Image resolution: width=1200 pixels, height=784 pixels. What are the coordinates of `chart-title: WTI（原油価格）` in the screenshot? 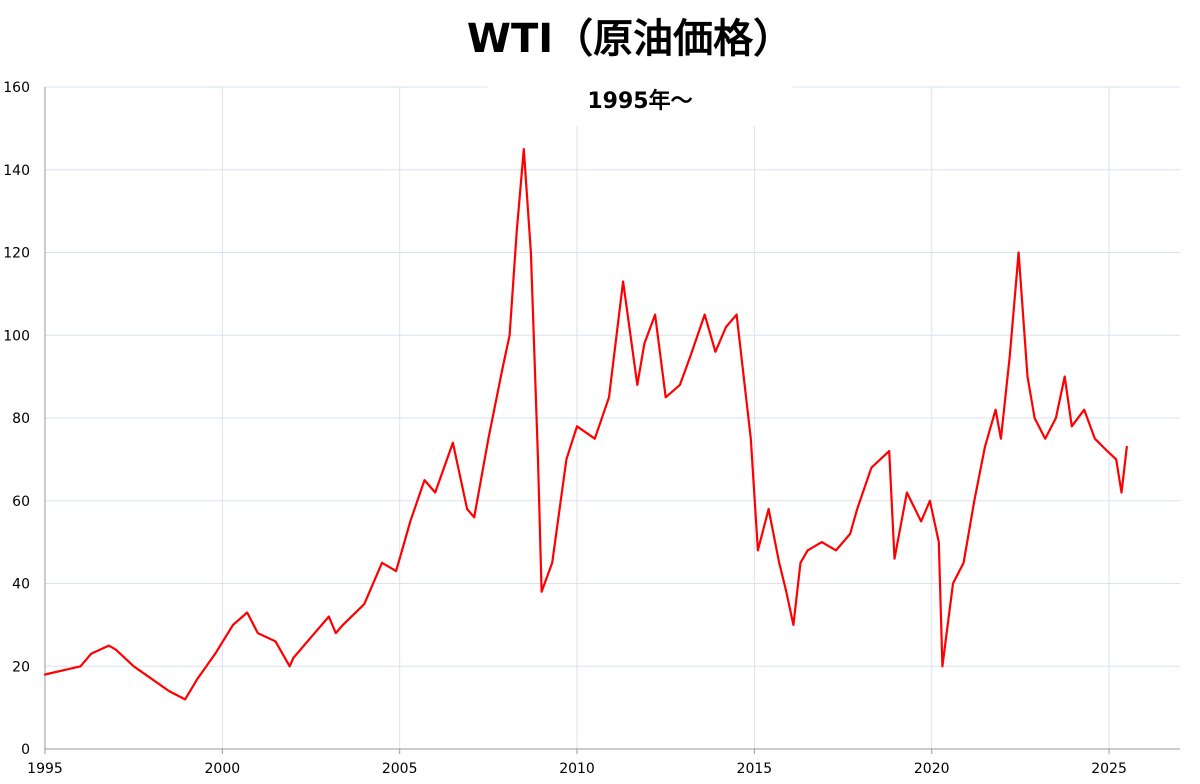 It's located at (630, 39).